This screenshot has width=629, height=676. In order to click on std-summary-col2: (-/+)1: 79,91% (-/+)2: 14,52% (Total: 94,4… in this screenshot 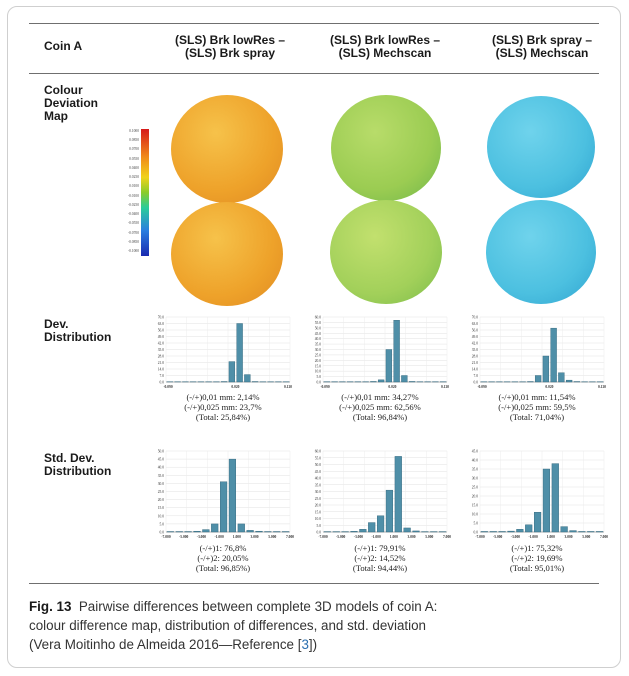, I will do `click(380, 558)`.